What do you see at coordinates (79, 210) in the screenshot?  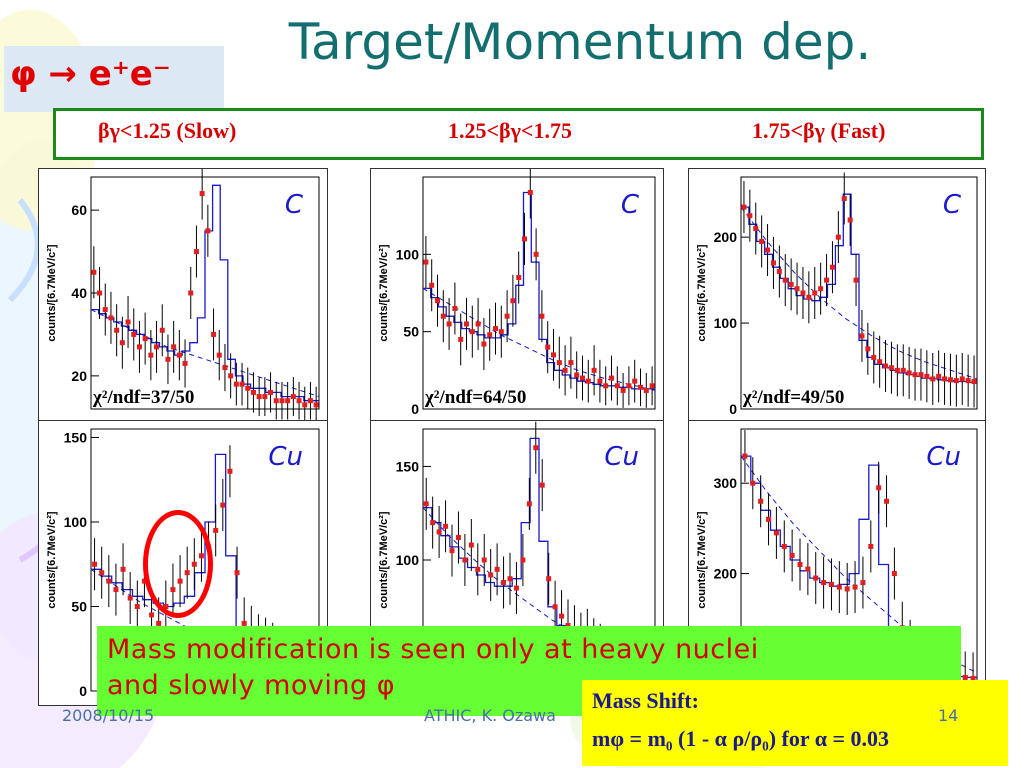 I see `y-tick-label: 60` at bounding box center [79, 210].